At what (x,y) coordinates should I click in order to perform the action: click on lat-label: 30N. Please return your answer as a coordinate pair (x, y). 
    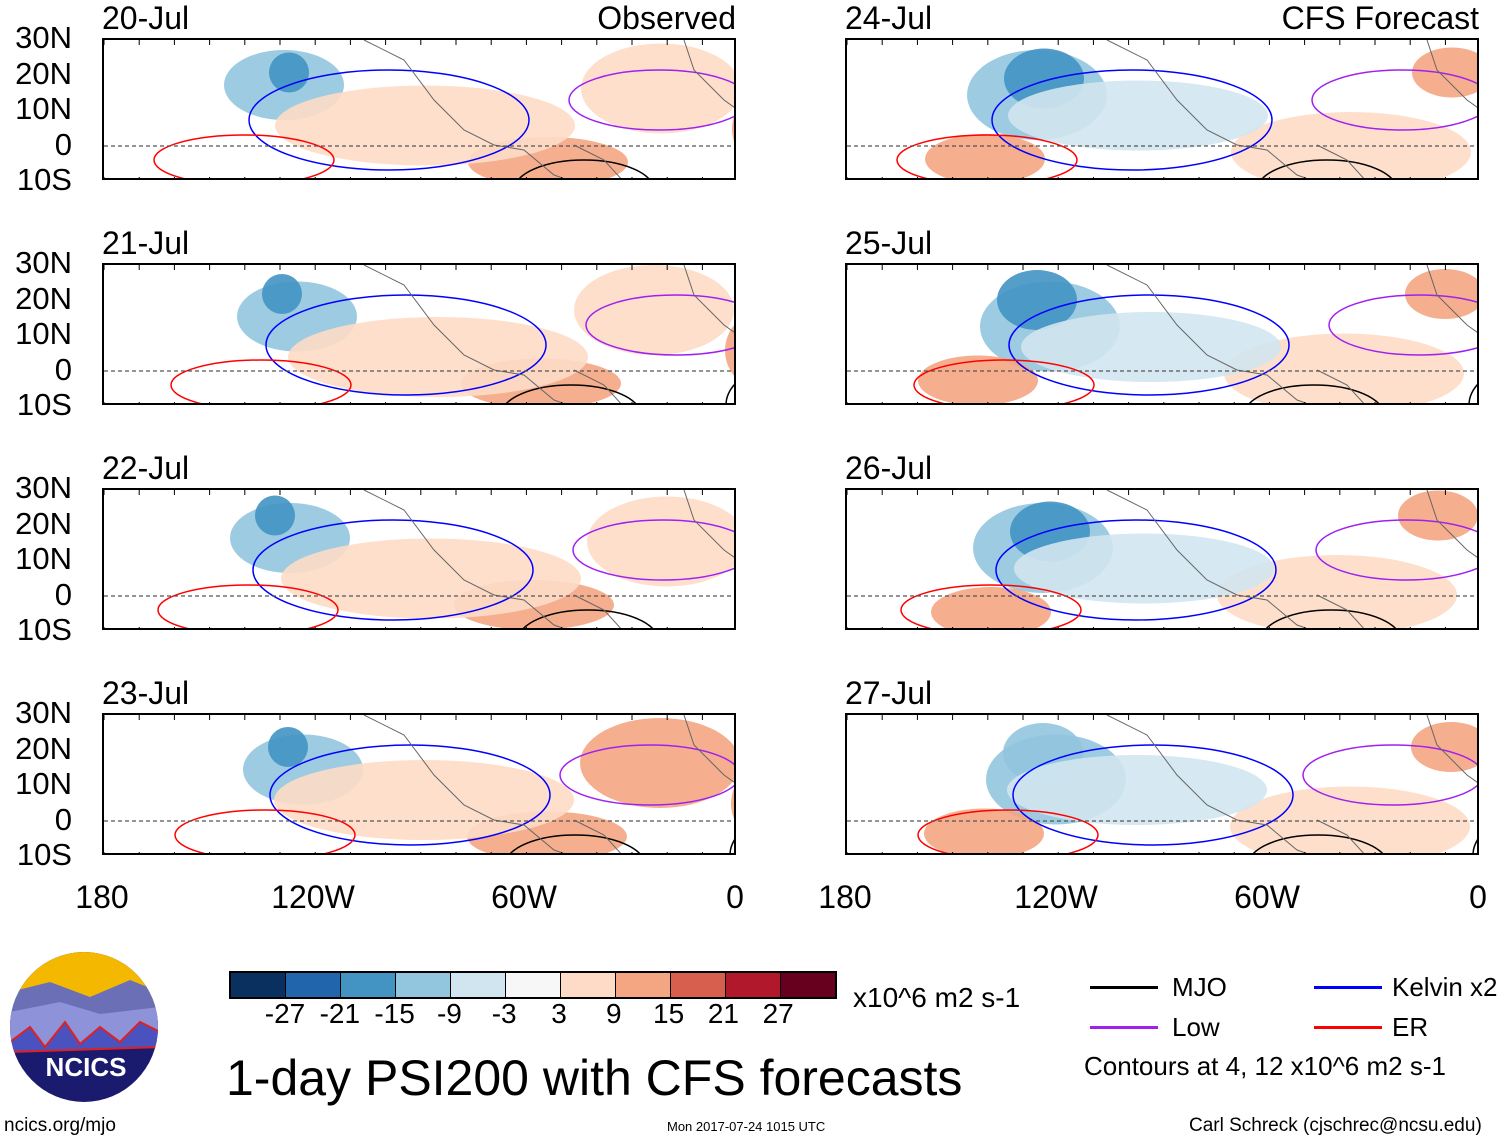
    Looking at the image, I should click on (43, 487).